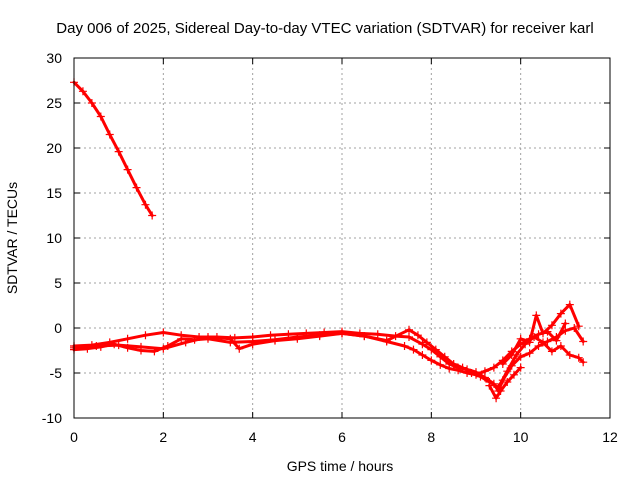 This screenshot has width=640, height=480. I want to click on series-line-track-late-low, so click(505, 383).